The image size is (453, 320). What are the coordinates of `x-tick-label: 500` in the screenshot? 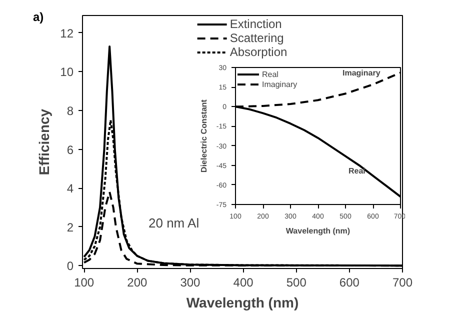 It's located at (296, 283).